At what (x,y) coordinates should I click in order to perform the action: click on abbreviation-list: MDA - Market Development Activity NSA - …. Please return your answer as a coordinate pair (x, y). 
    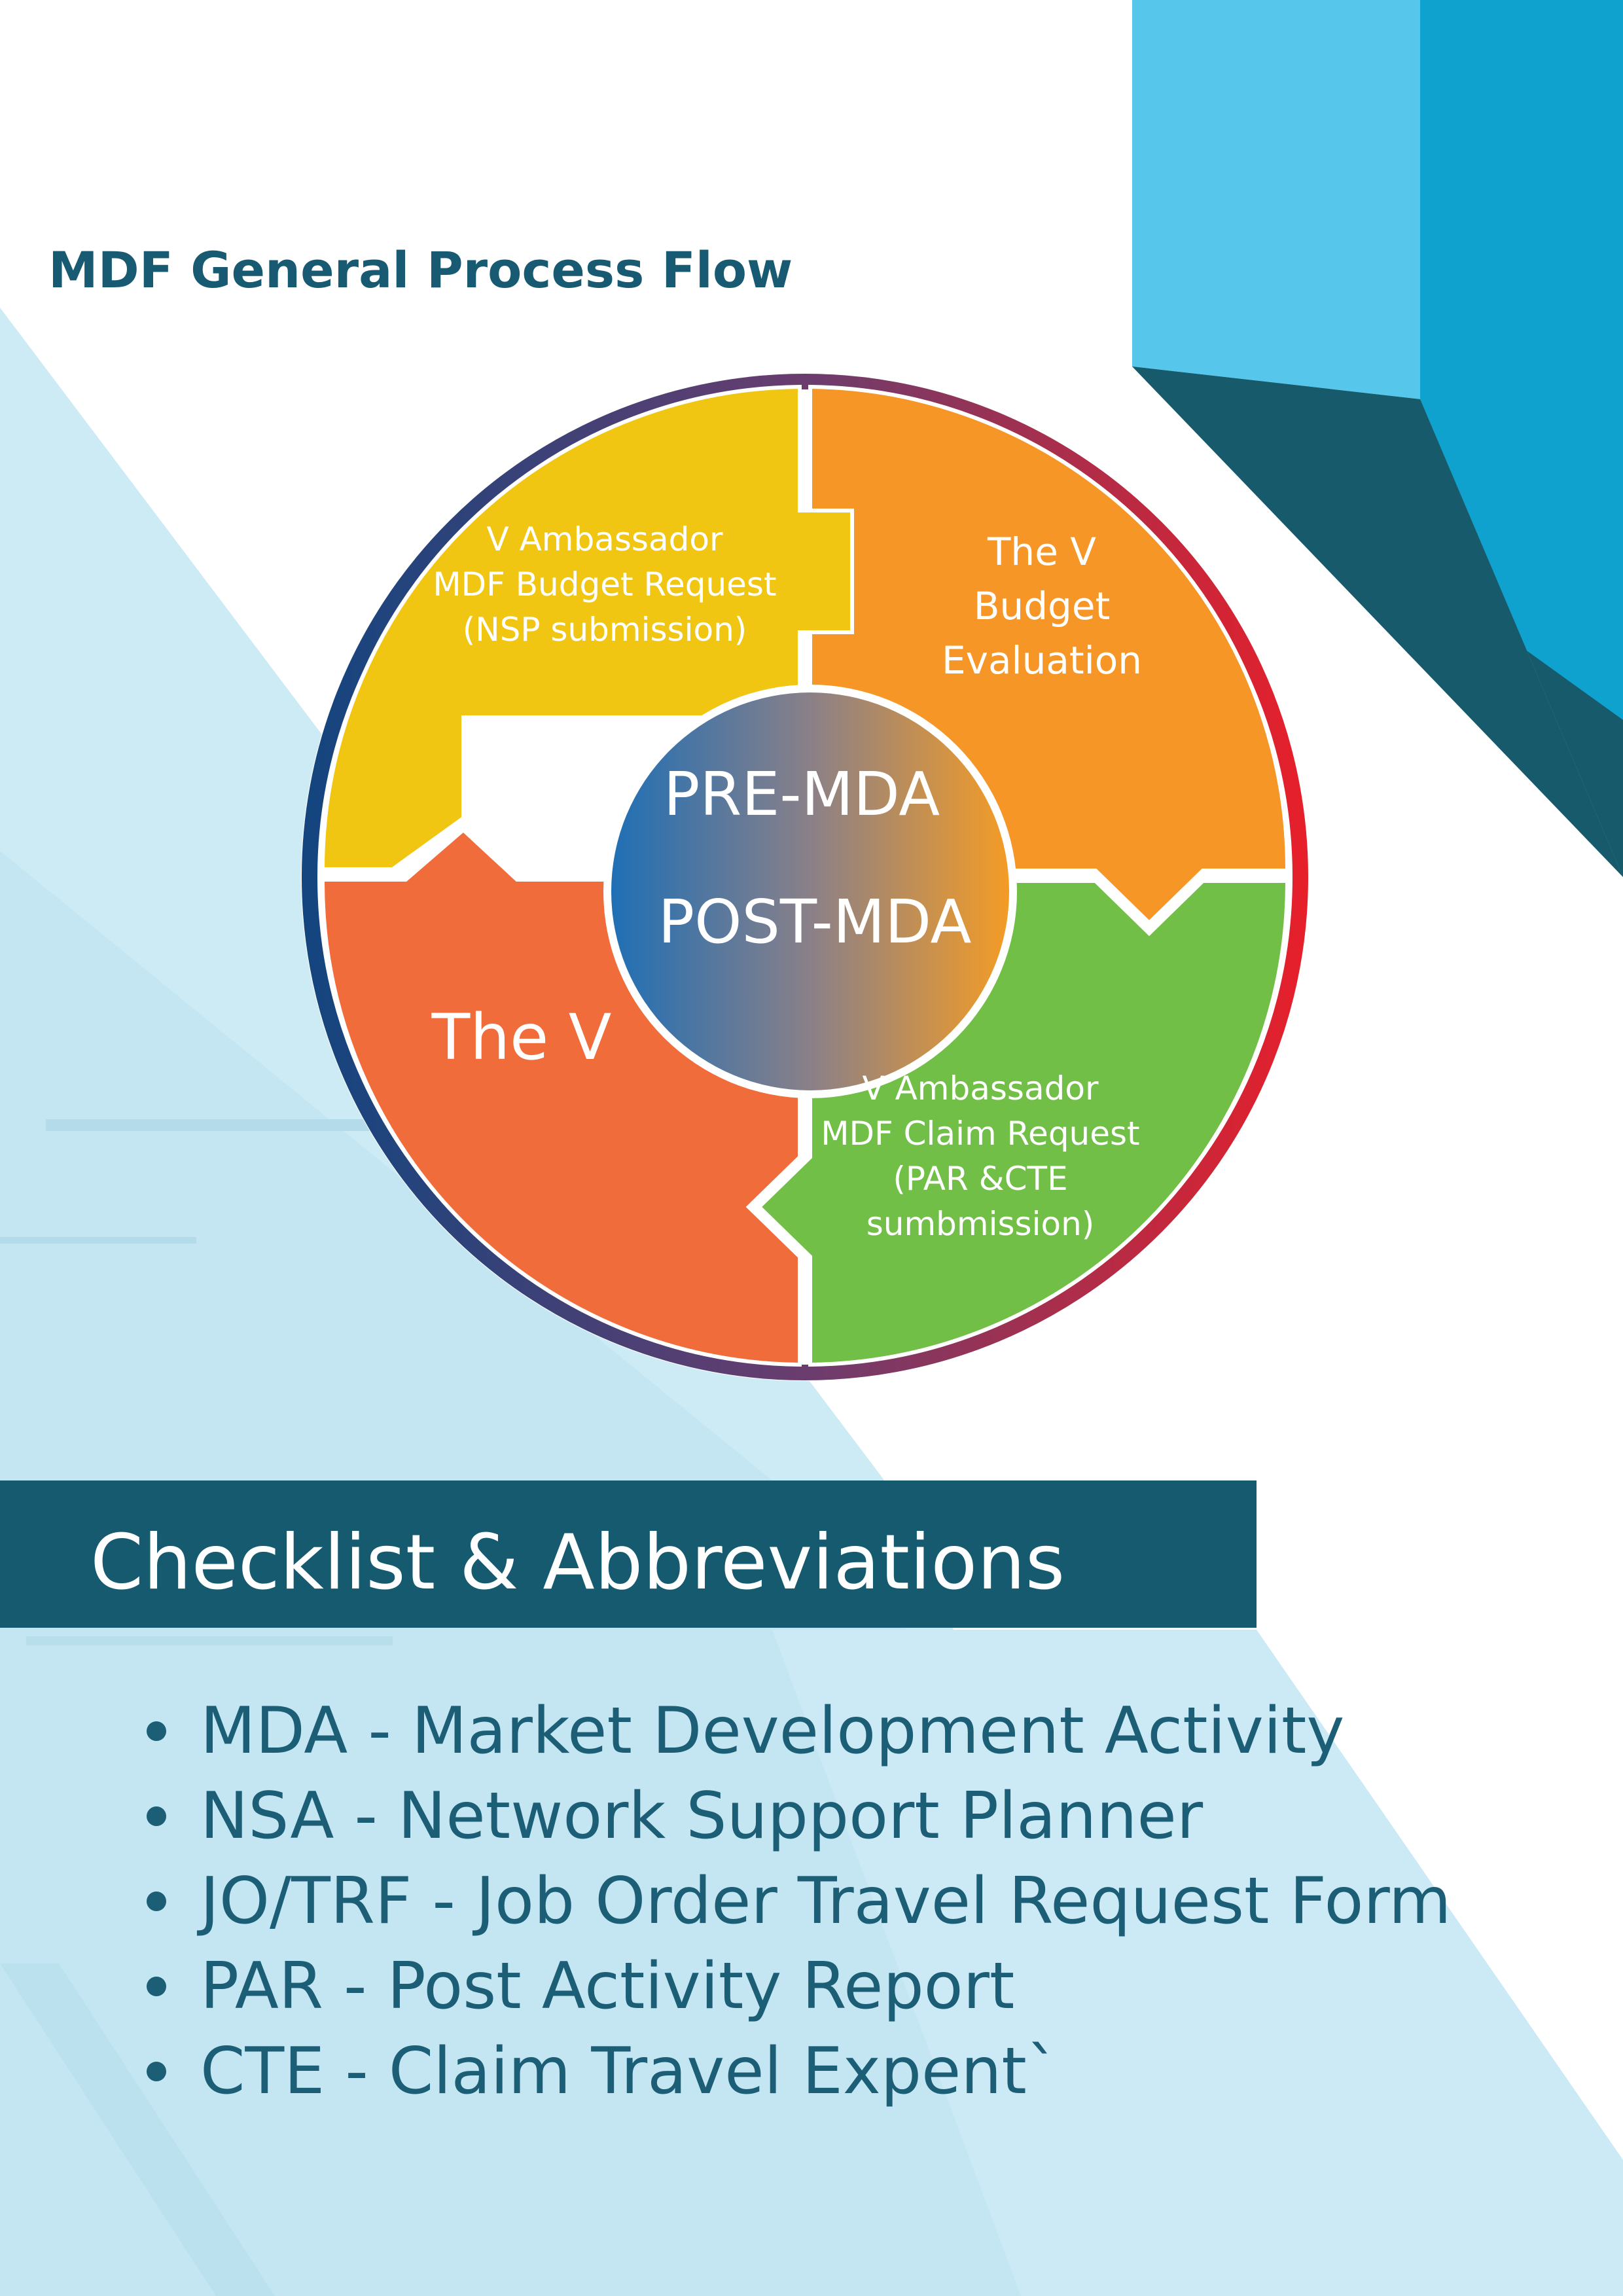
    Looking at the image, I should click on (799, 1901).